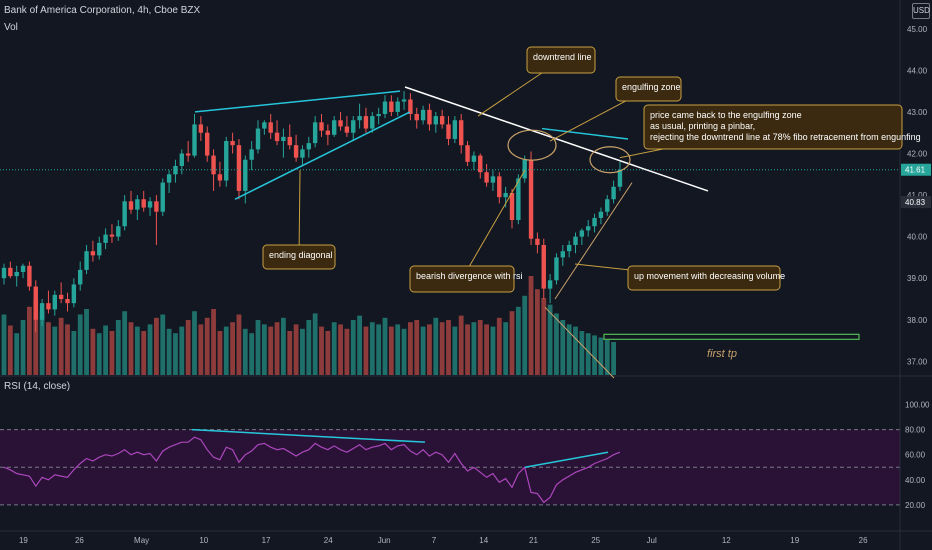  I want to click on time-tick-label: 25, so click(595, 540).